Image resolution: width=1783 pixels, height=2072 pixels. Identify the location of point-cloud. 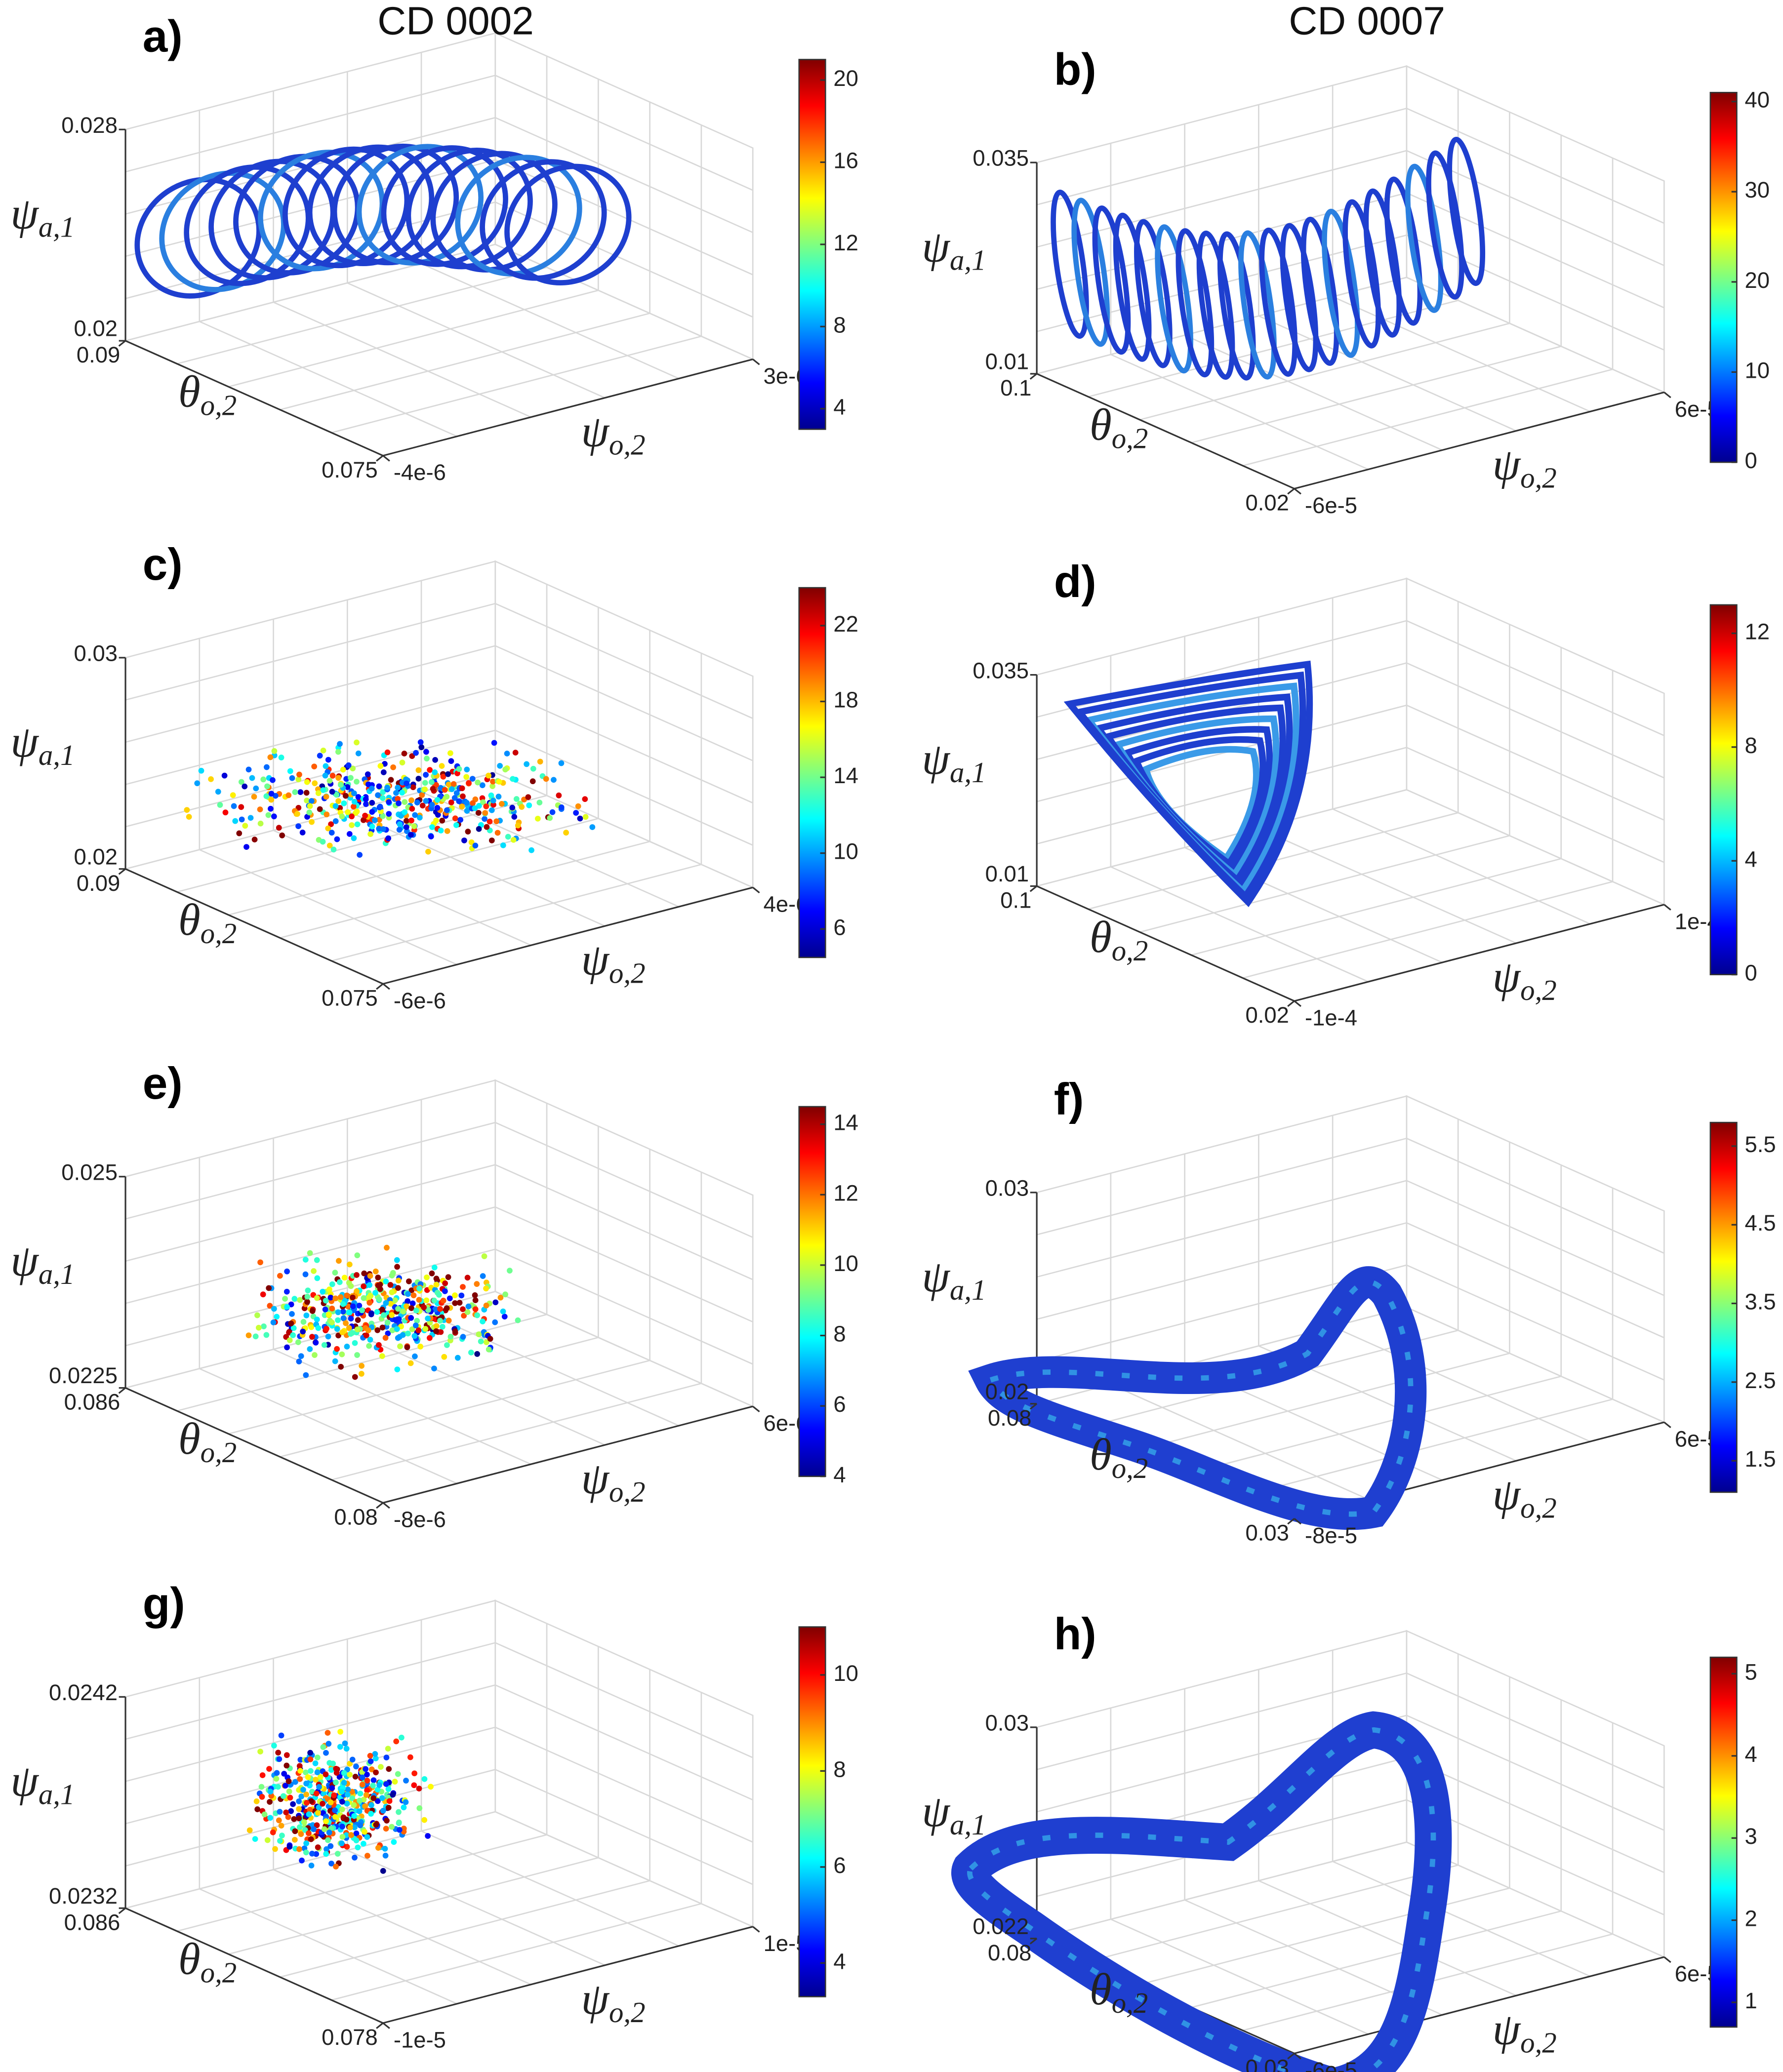
(1268, 259).